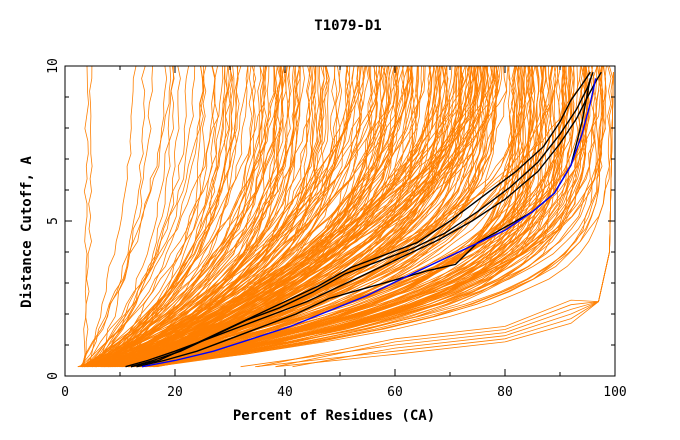 This screenshot has height=440, width=680. I want to click on x-tick-label: 40, so click(285, 392).